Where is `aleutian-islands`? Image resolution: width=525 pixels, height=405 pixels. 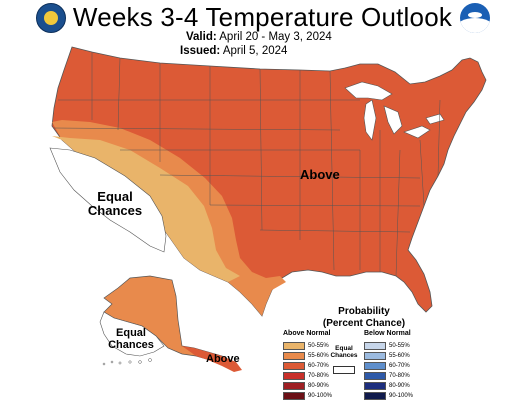 aleutian-islands is located at coordinates (127, 362).